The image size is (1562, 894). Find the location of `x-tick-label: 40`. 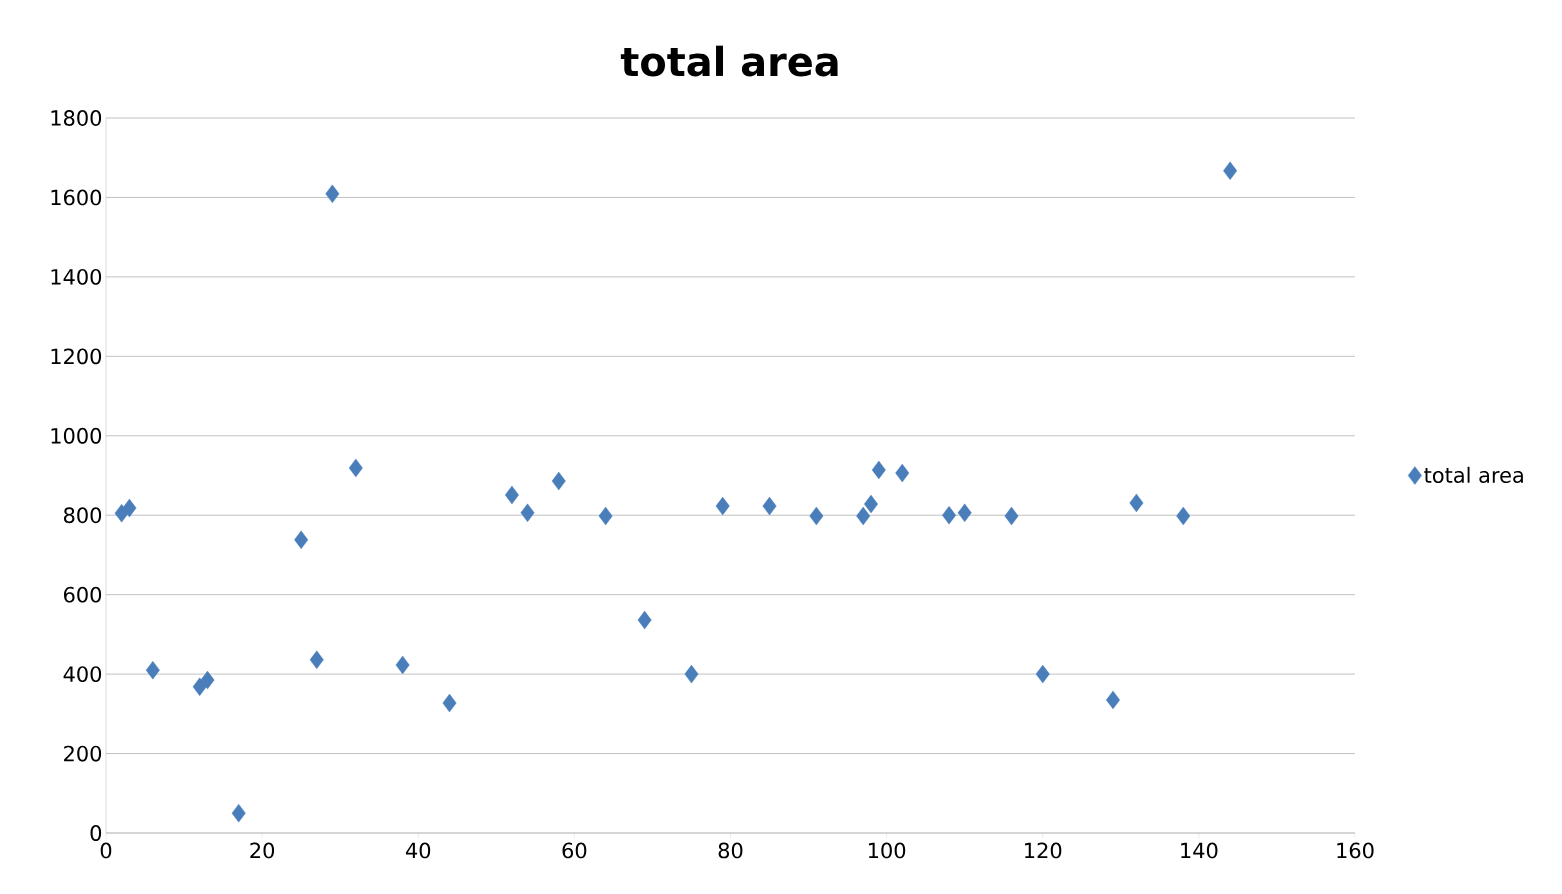

x-tick-label: 40 is located at coordinates (418, 850).